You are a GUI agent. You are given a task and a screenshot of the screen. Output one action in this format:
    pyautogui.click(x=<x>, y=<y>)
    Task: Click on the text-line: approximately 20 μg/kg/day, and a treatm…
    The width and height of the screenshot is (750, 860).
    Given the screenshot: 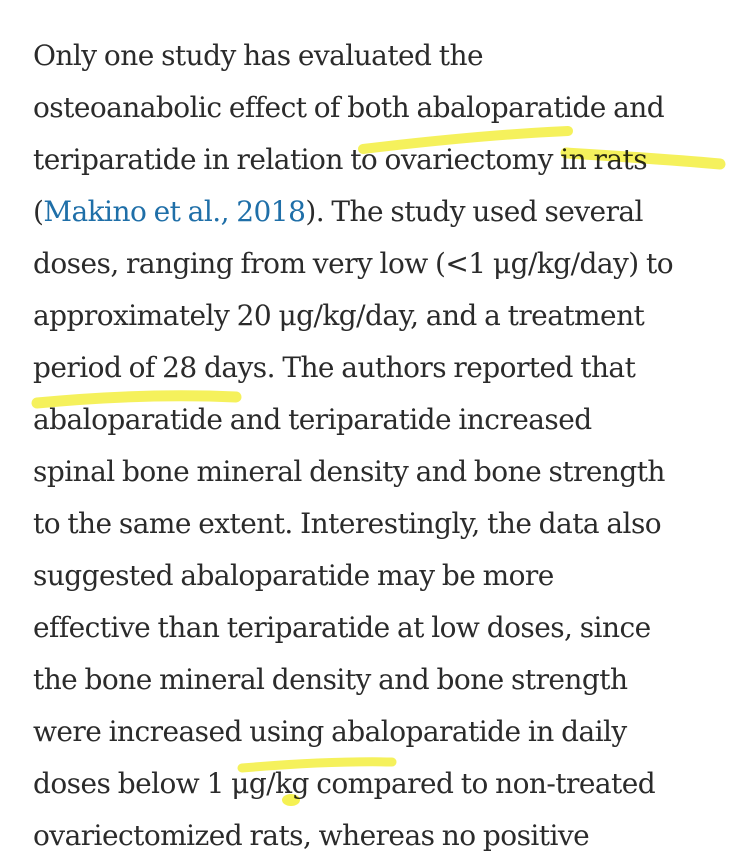 What is the action you would take?
    pyautogui.click(x=339, y=315)
    